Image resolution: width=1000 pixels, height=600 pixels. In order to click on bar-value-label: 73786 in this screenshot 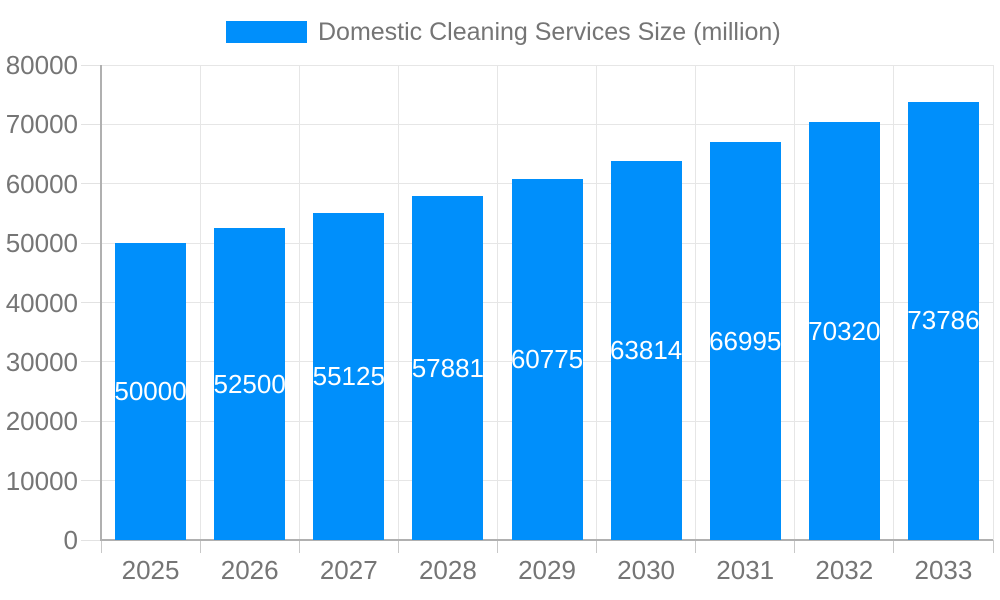, I will do `click(943, 320)`.